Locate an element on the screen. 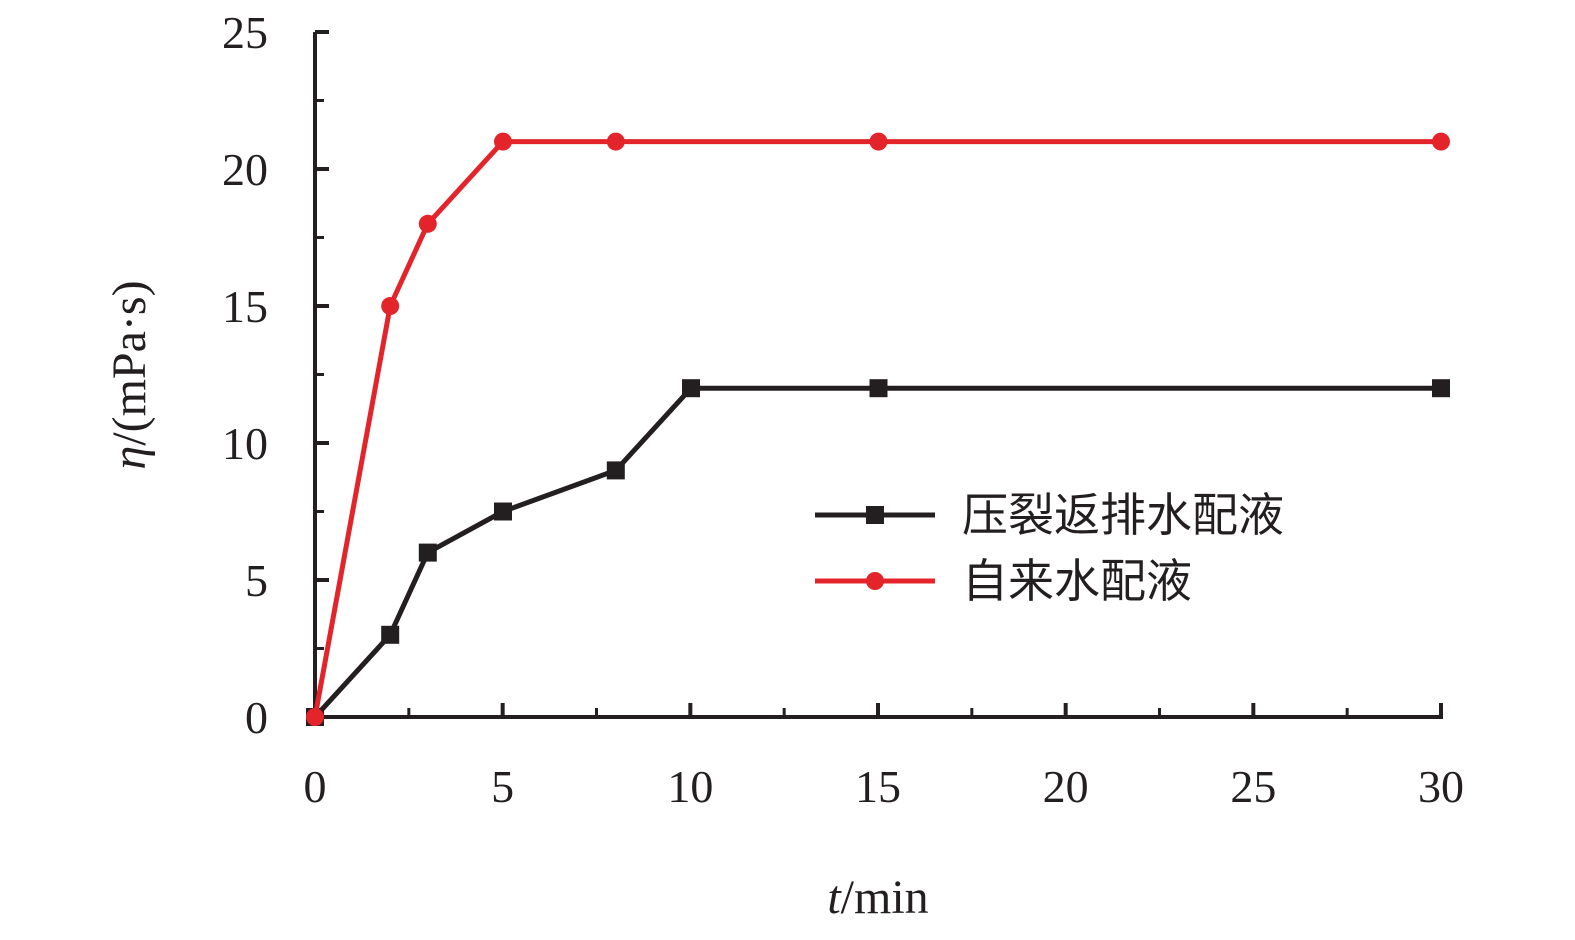 Image resolution: width=1575 pixels, height=940 pixels. x-axis-title: t/min is located at coordinates (877, 897).